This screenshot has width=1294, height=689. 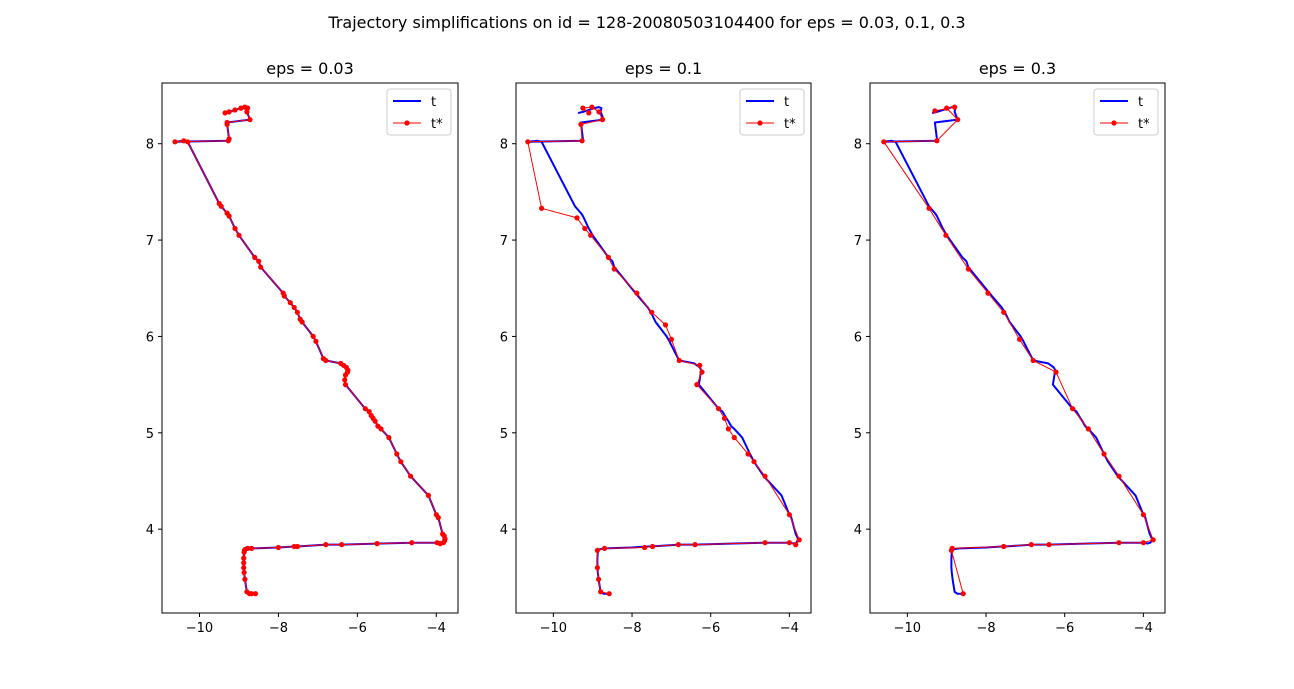 I want to click on x-tick-label: −10, so click(x=907, y=628).